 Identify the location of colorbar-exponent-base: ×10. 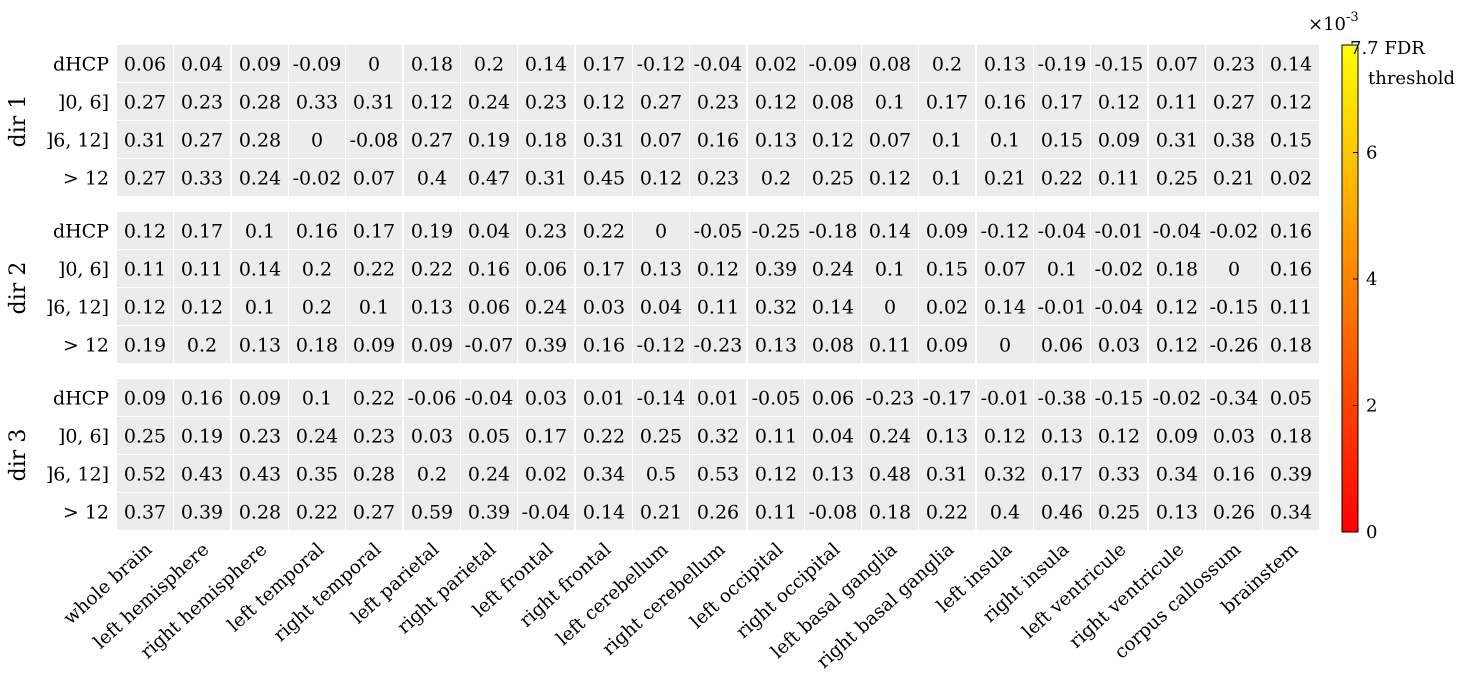
(1327, 24).